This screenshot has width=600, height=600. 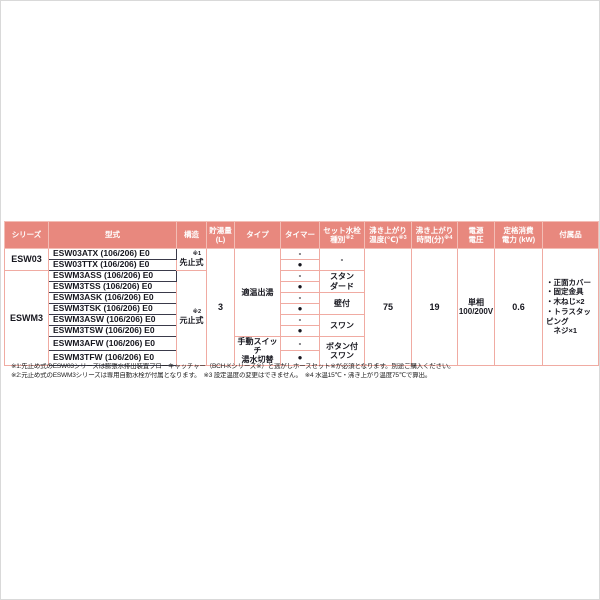 I want to click on col-header-timer: タイマー, so click(x=300, y=235).